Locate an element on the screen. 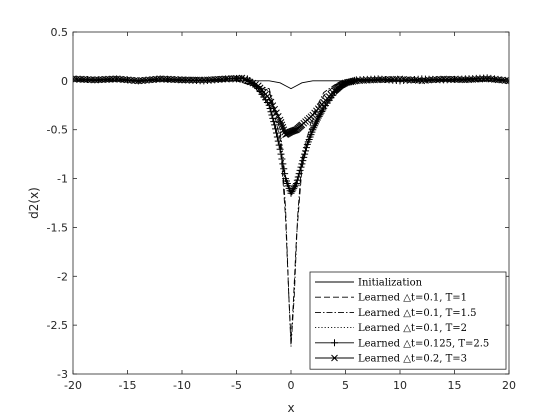 Image resolution: width=560 pixels, height=420 pixels. legend-item: Learned △t=0.1, T=2 is located at coordinates (391, 328).